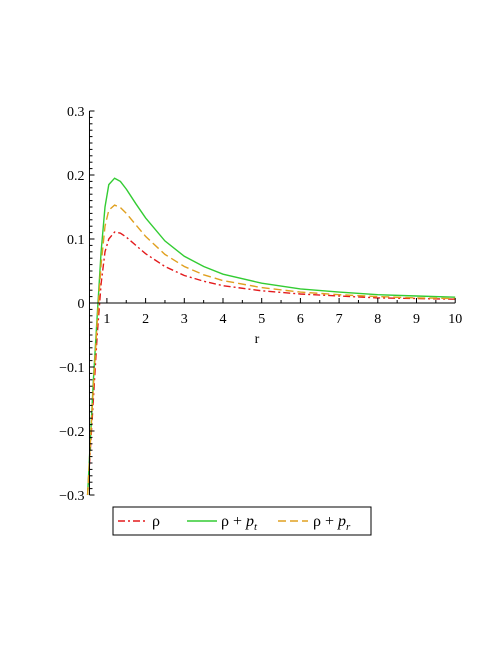  Describe the element at coordinates (300, 319) in the screenshot. I see `x-tick-label: 6` at that location.